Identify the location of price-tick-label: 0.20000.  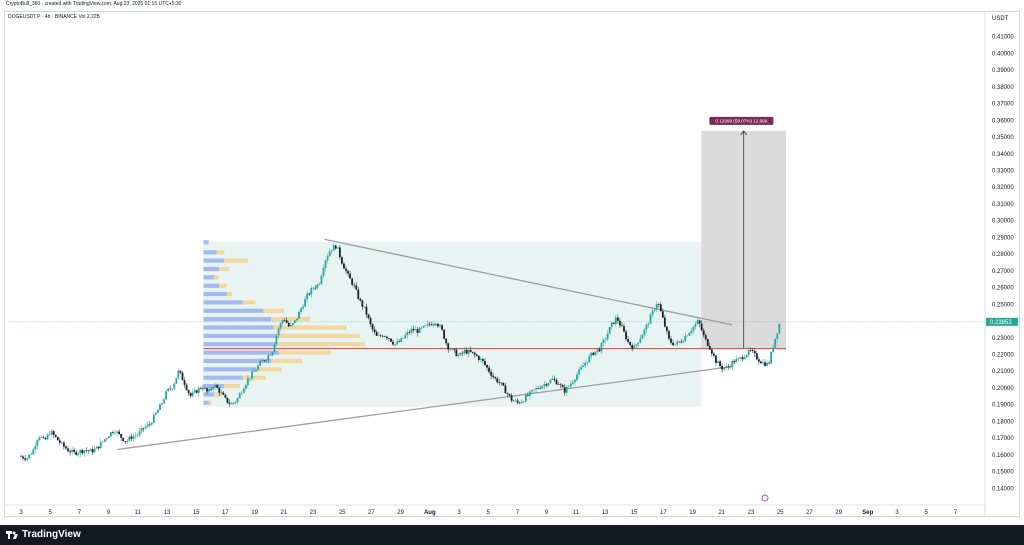
(1003, 389).